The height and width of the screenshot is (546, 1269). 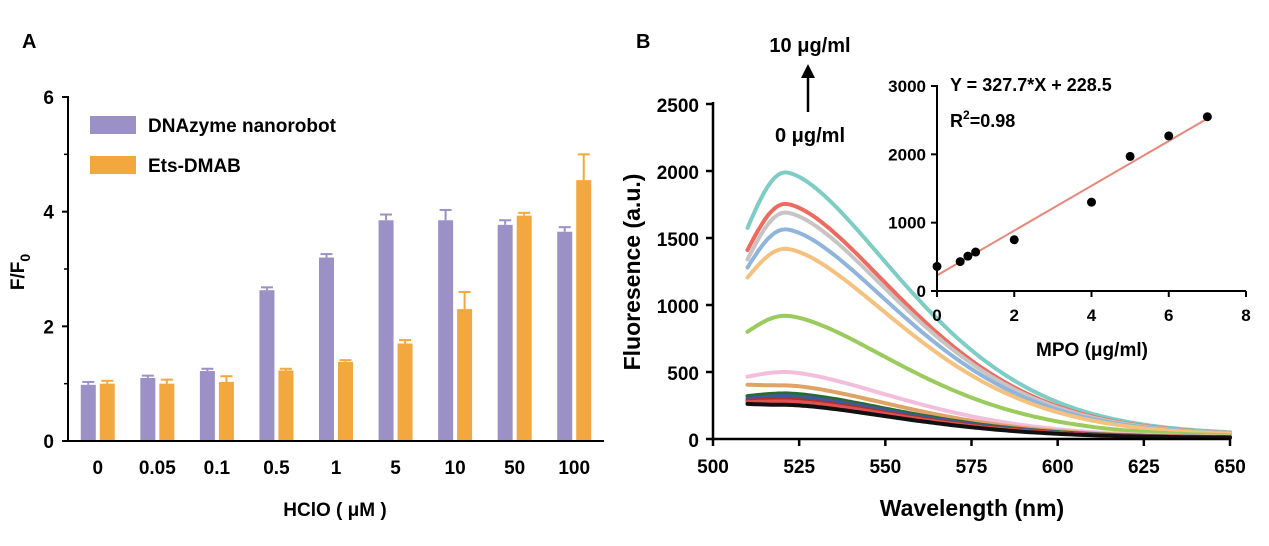 What do you see at coordinates (514, 468) in the screenshot?
I see `x-tick-label: 50` at bounding box center [514, 468].